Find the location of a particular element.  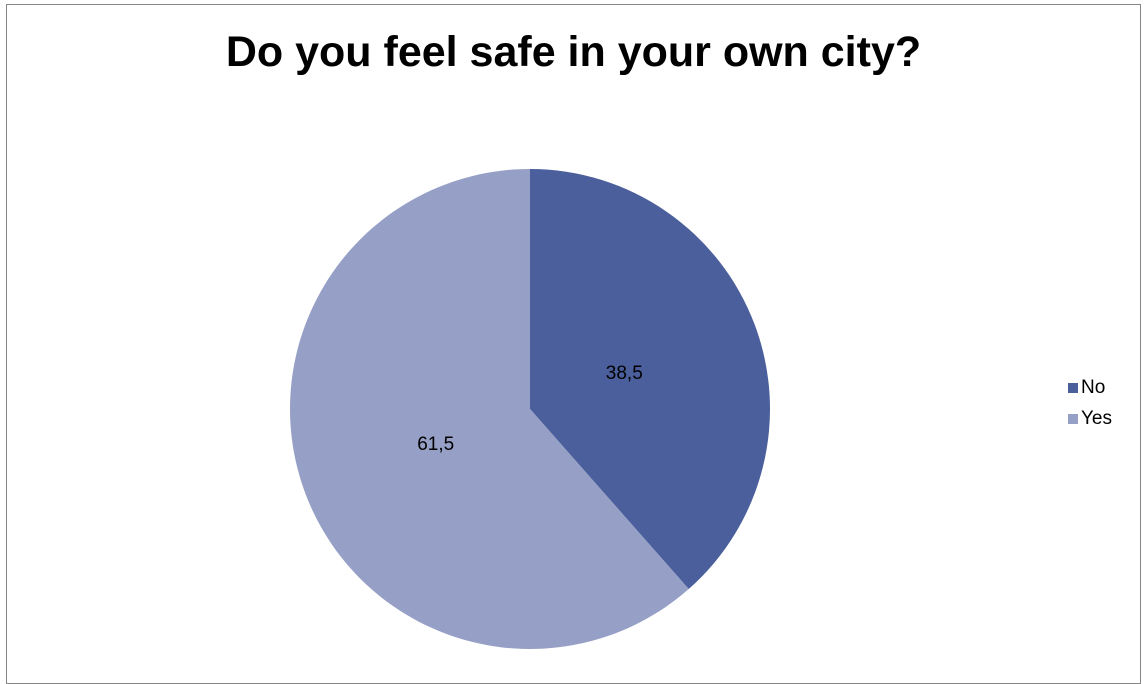

legend-label-no: No is located at coordinates (1093, 387).